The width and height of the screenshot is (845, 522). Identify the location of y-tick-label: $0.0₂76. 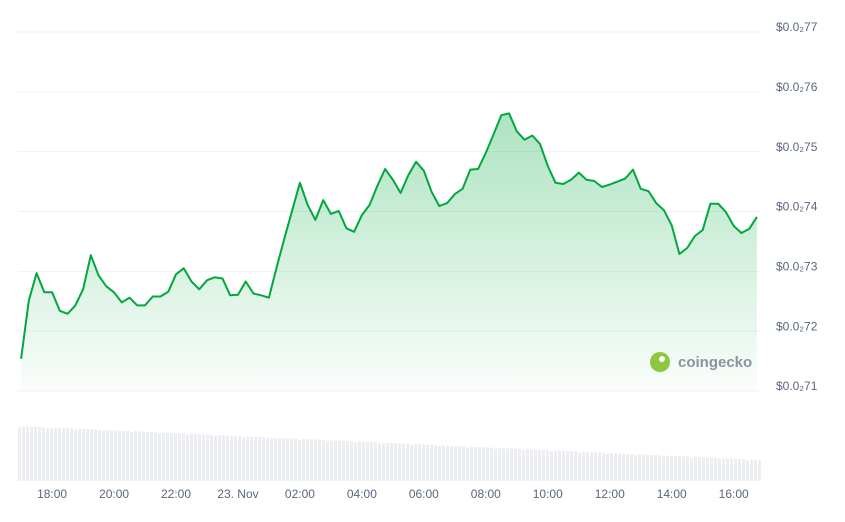
(797, 87).